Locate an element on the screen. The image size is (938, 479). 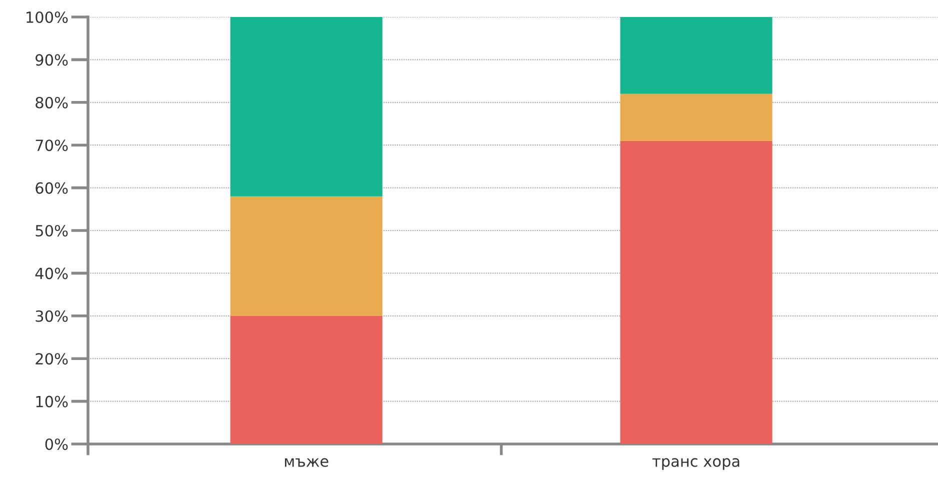
y-tick-label: 40% is located at coordinates (51, 274).